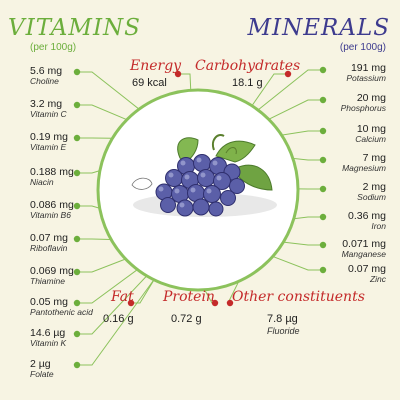 The width and height of the screenshot is (400, 400). Describe the element at coordinates (331, 163) in the screenshot. I see `mineral-item: 7 mg Magnesium` at that location.